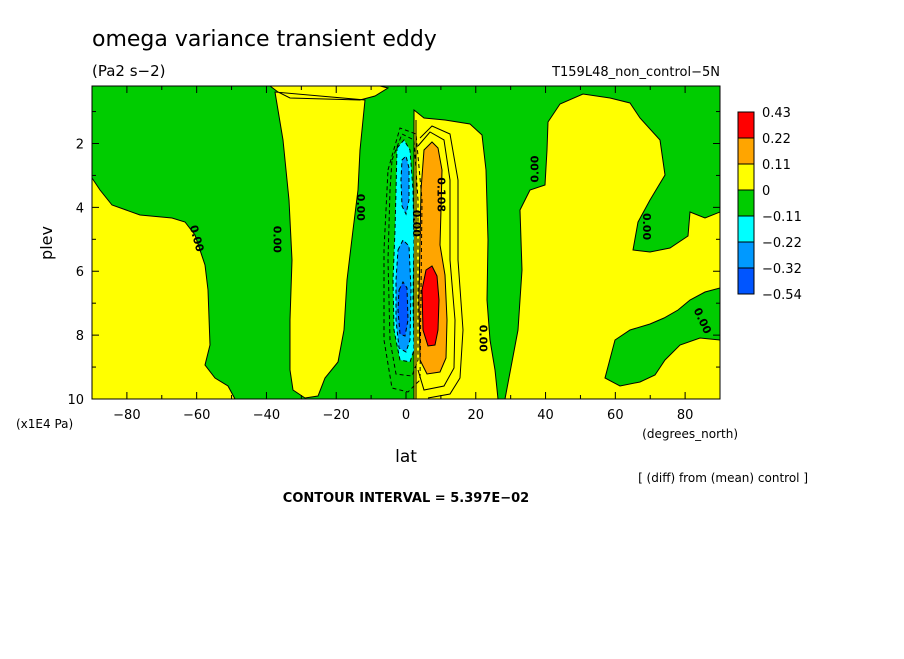 This screenshot has width=904, height=659. Describe the element at coordinates (406, 415) in the screenshot. I see `x-tick-label: 0` at that location.